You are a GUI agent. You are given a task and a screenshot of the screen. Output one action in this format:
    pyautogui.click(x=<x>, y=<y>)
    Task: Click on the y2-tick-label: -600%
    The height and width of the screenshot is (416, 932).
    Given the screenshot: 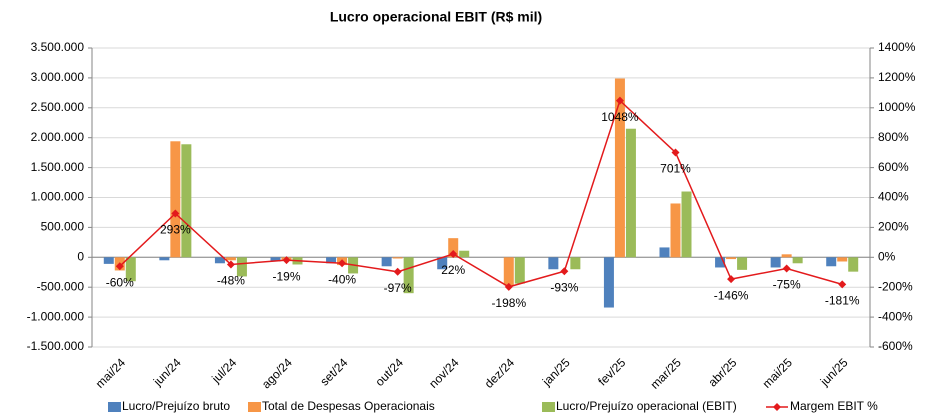 What is the action you would take?
    pyautogui.click(x=895, y=346)
    